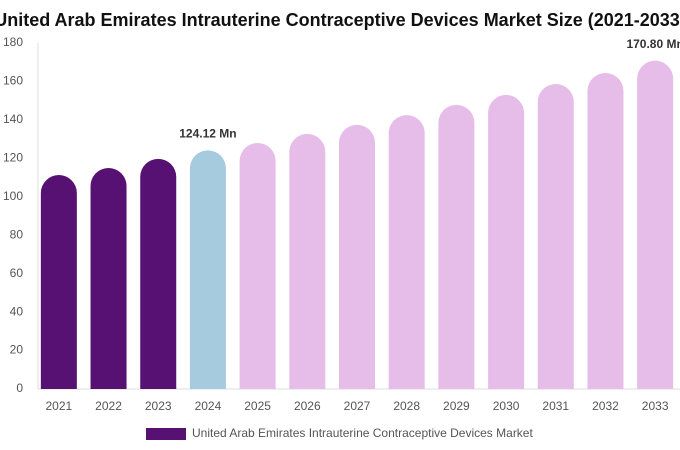 The image size is (680, 450). Describe the element at coordinates (13, 158) in the screenshot. I see `y-tick-label: 120` at that location.